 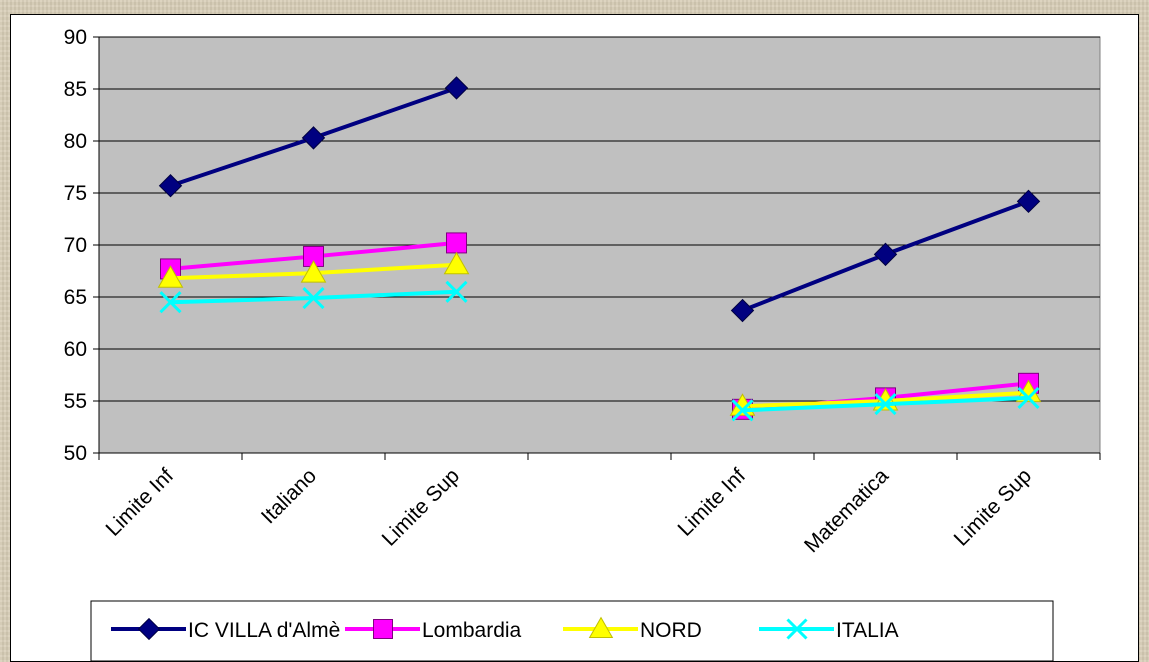 I want to click on series-3-point-2-b, so click(x=456, y=291).